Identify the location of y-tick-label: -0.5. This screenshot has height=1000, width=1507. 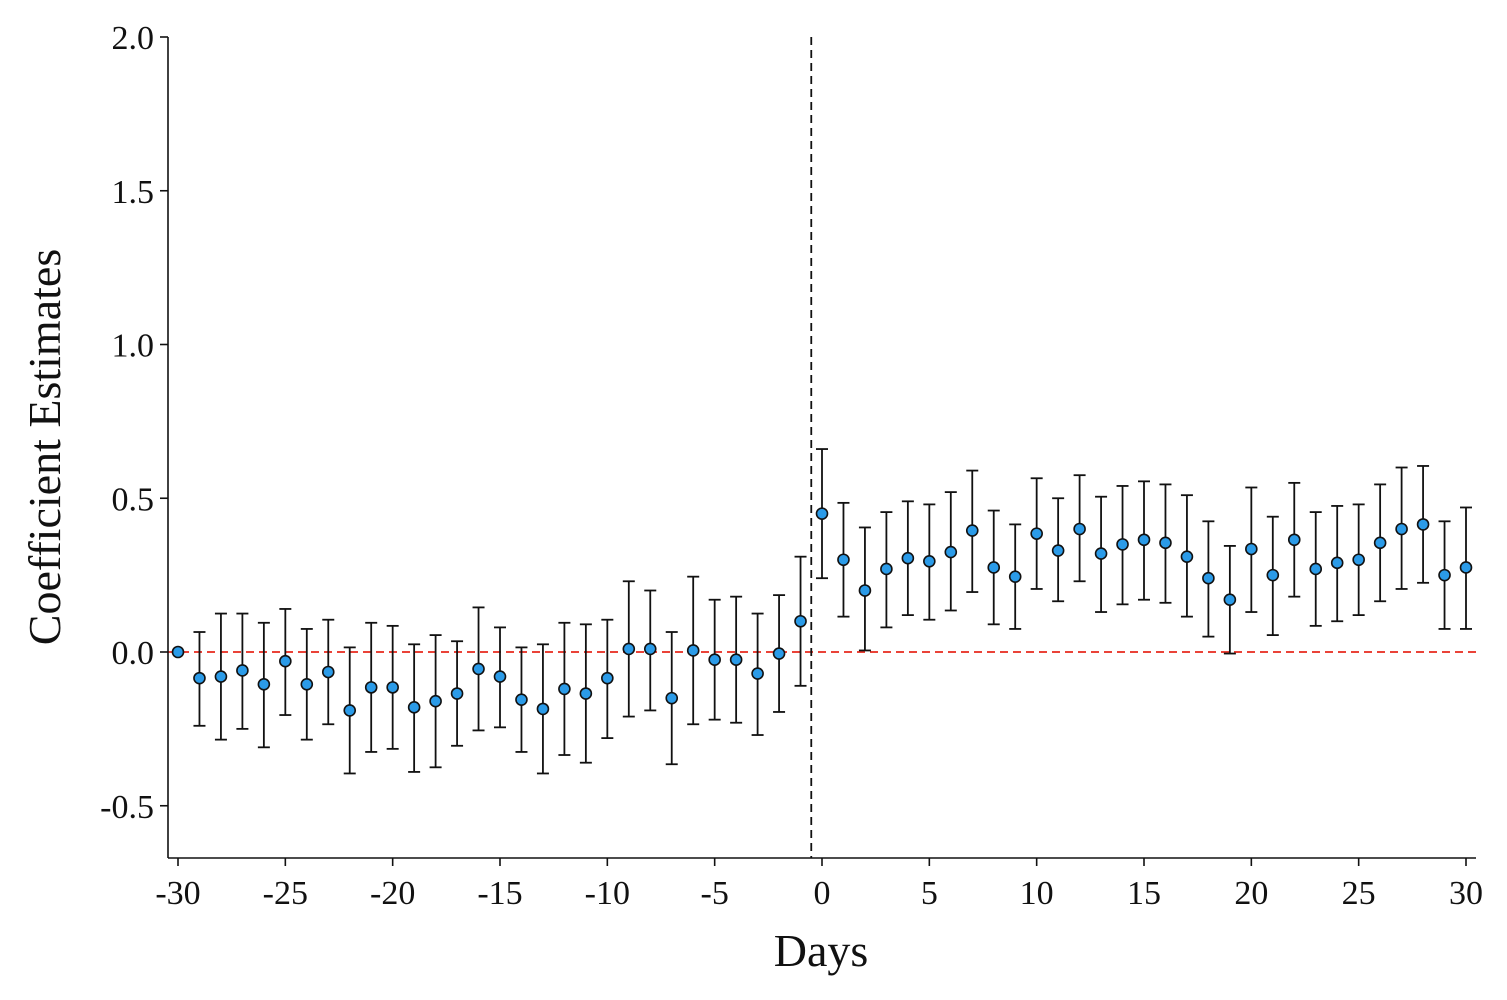
(127, 807).